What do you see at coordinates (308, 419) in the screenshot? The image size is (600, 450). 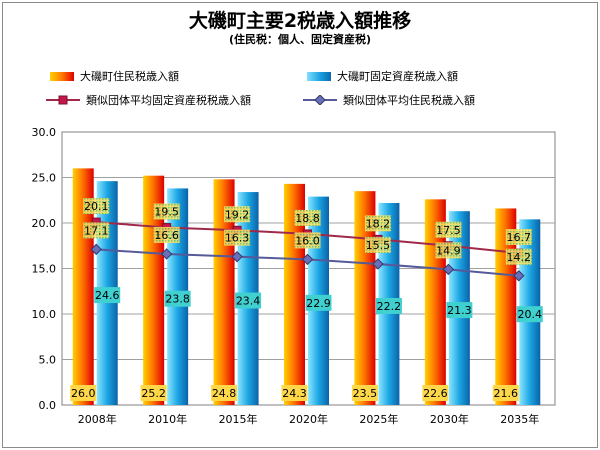 I see `x-tick-label: 2020年` at bounding box center [308, 419].